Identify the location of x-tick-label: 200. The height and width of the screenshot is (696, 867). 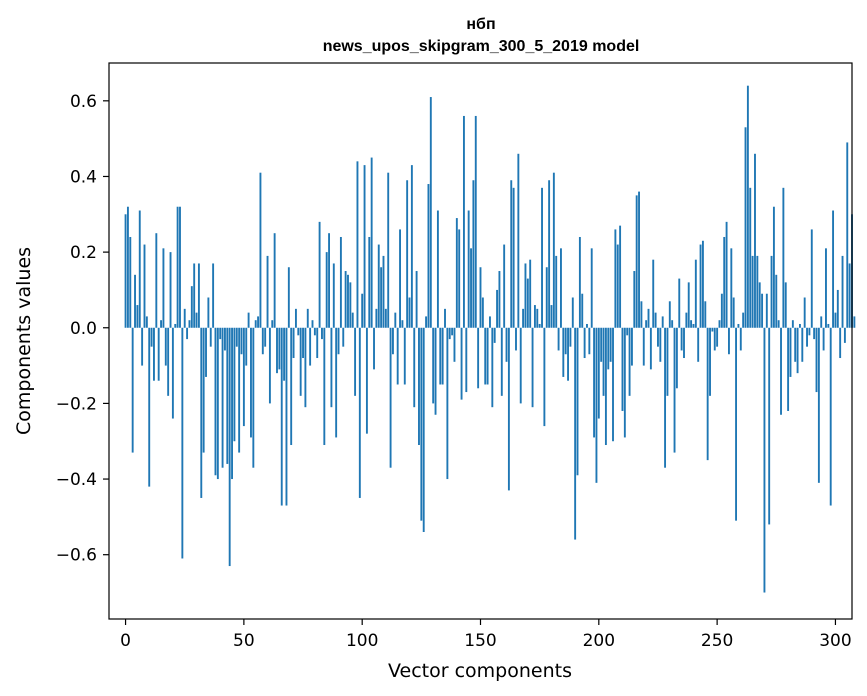
(599, 641).